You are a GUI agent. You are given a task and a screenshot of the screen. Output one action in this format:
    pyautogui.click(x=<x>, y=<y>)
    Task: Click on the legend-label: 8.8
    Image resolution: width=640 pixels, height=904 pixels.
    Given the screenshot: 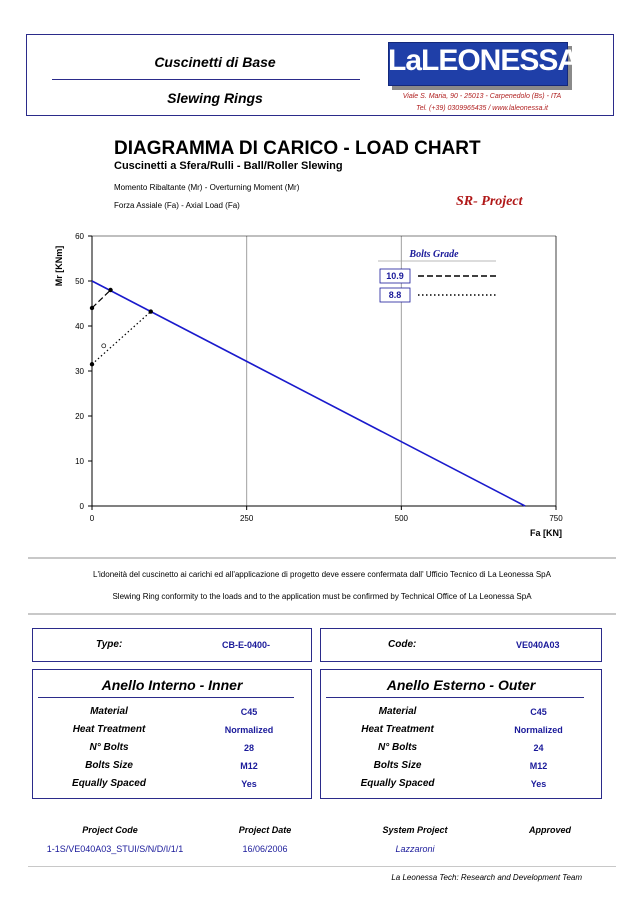 What is the action you would take?
    pyautogui.click(x=395, y=295)
    